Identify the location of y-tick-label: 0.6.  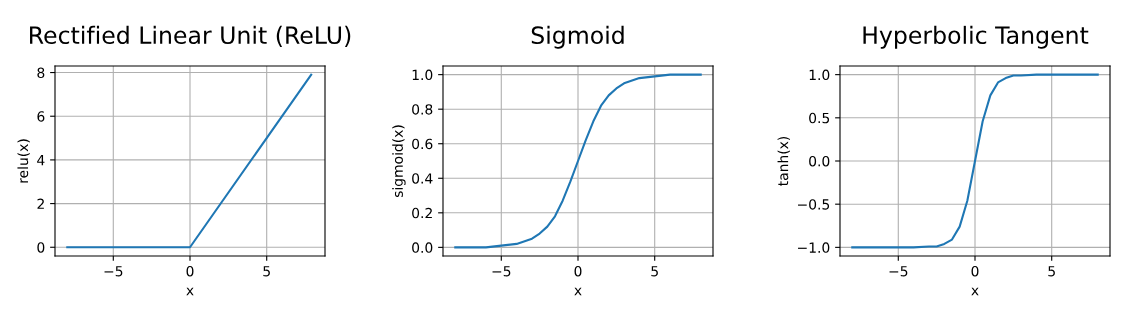
(422, 144).